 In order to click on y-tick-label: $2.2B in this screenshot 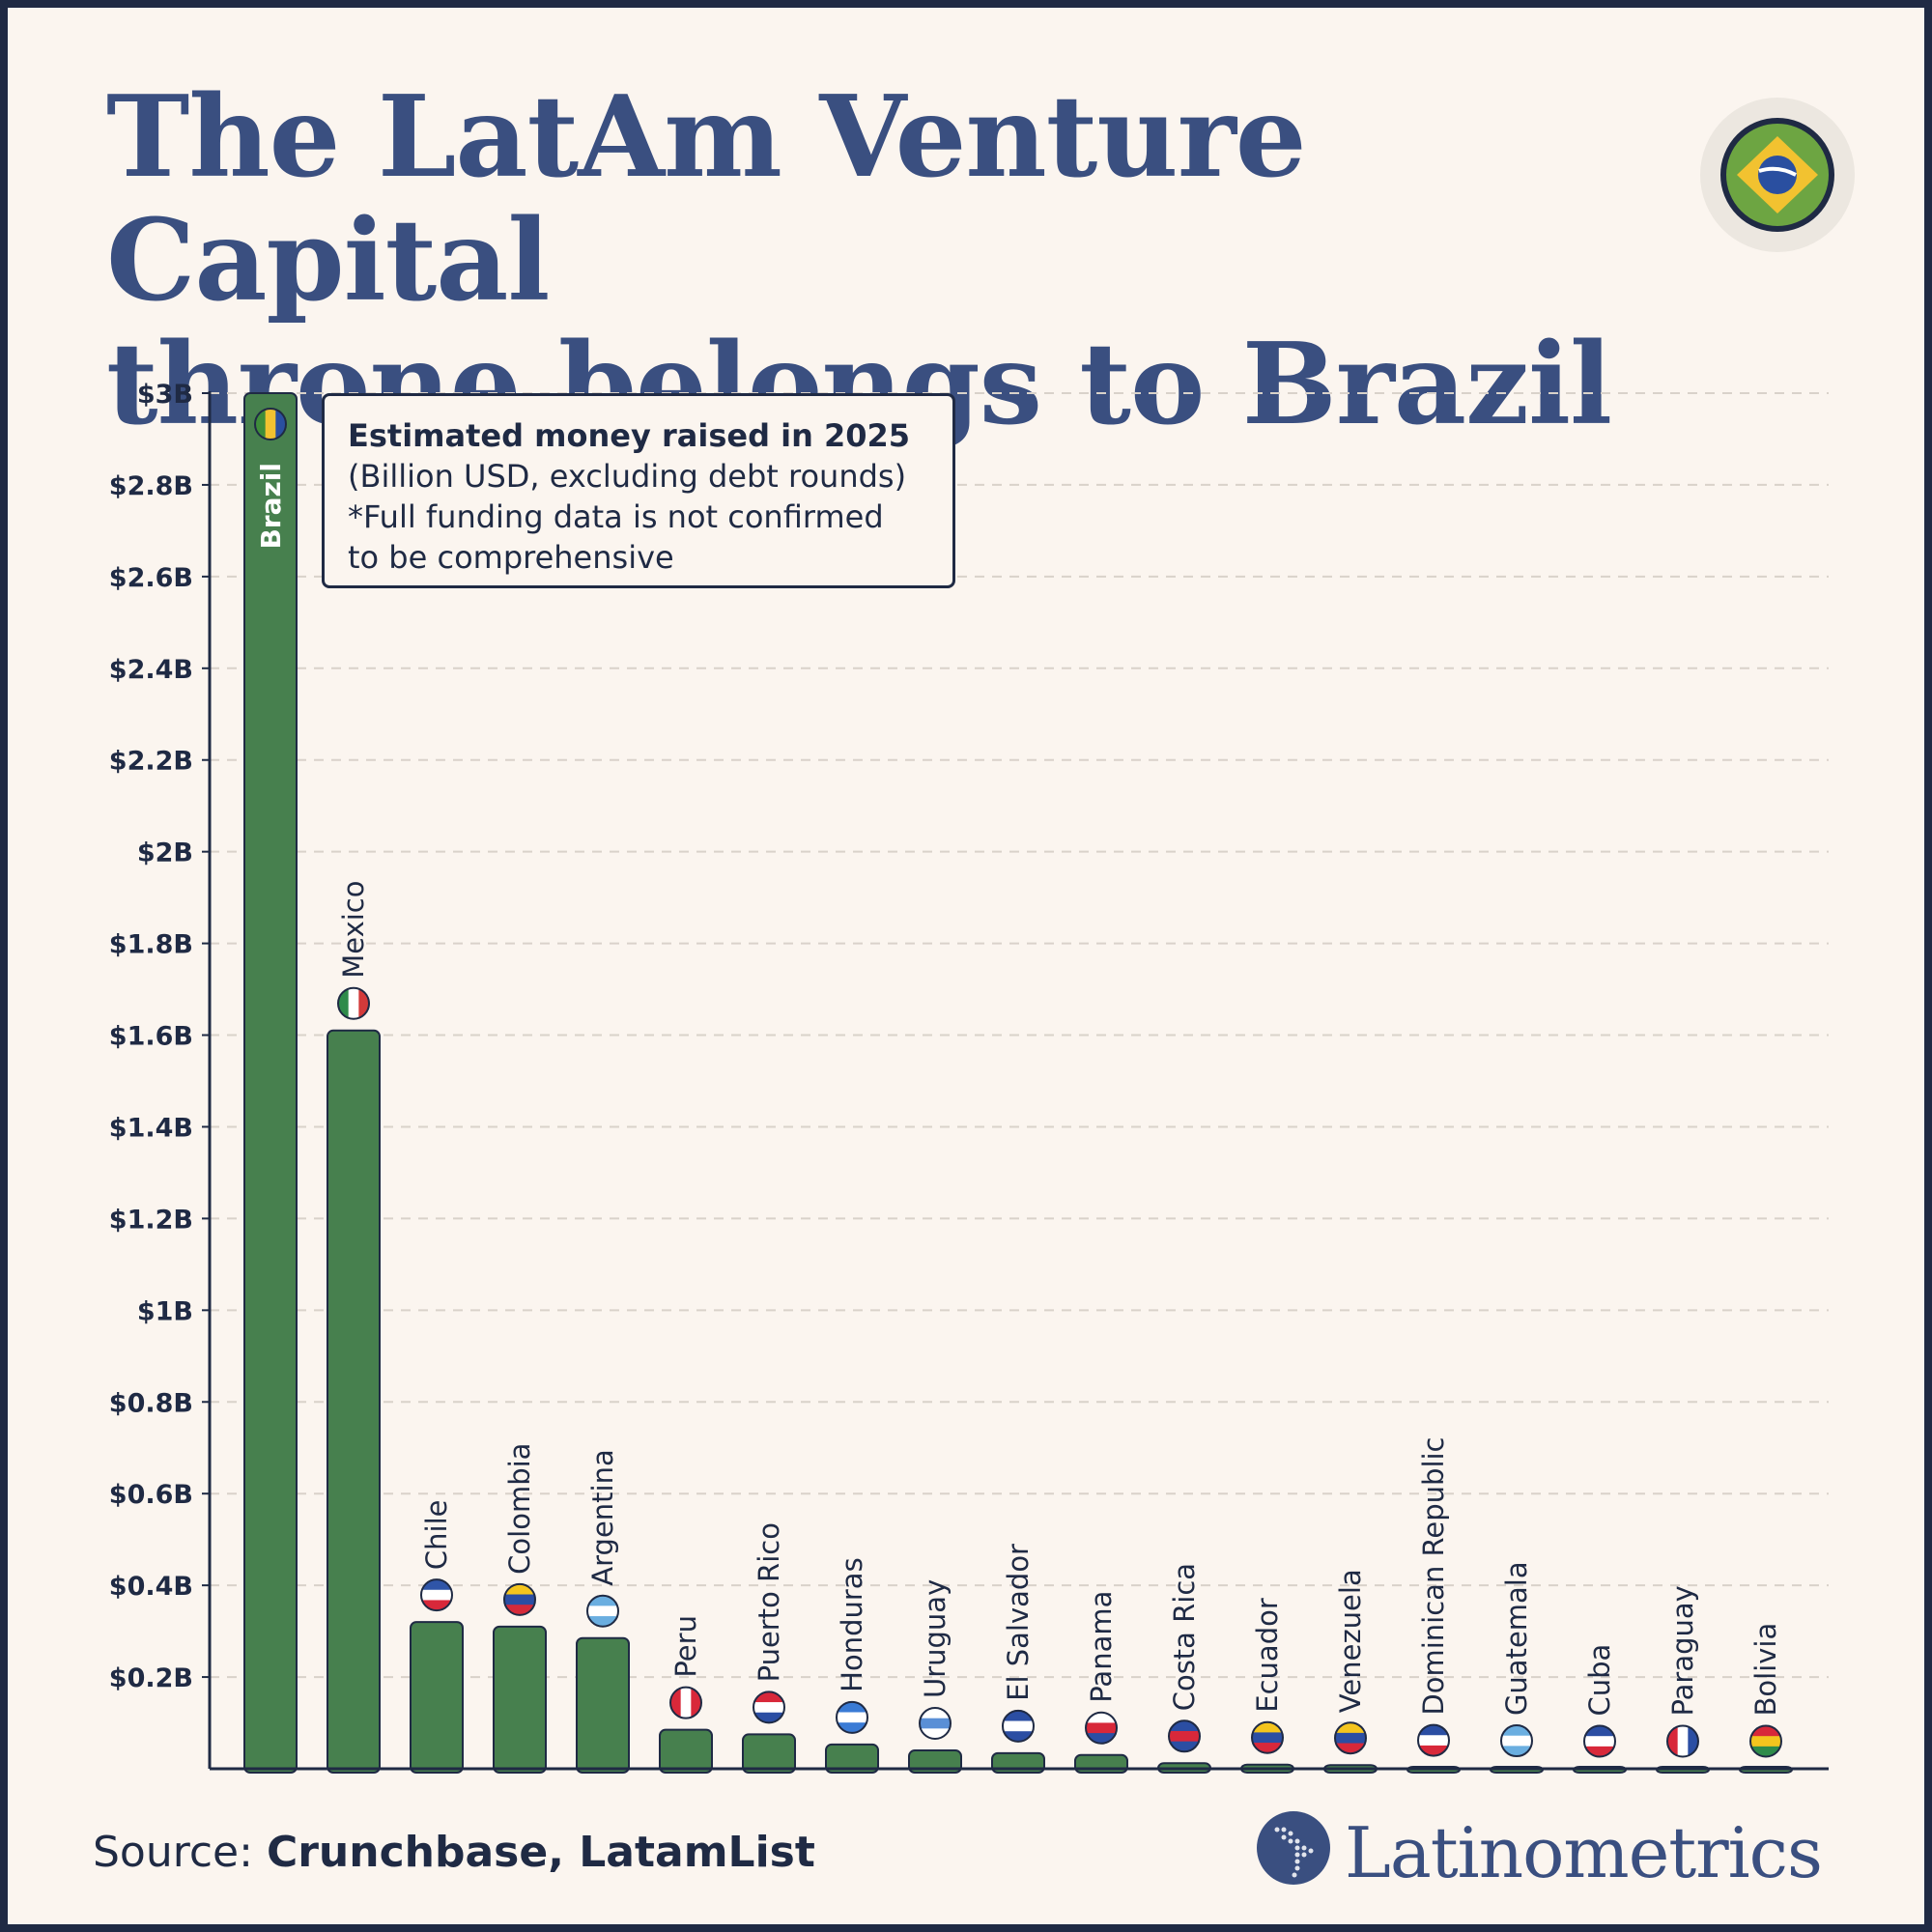, I will do `click(151, 762)`.